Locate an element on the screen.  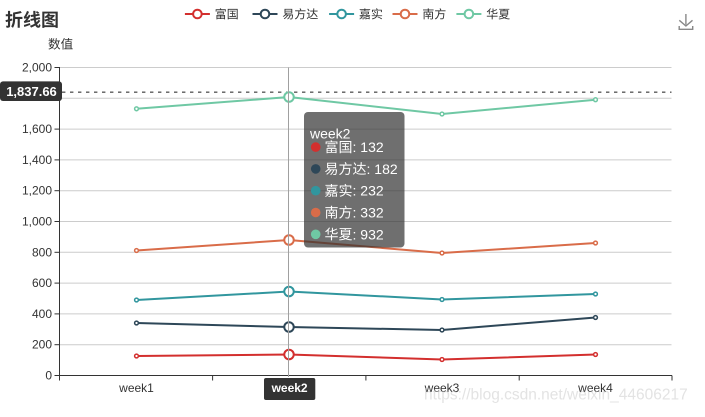
svg-text: 1,837.66 is located at coordinates (31, 91).